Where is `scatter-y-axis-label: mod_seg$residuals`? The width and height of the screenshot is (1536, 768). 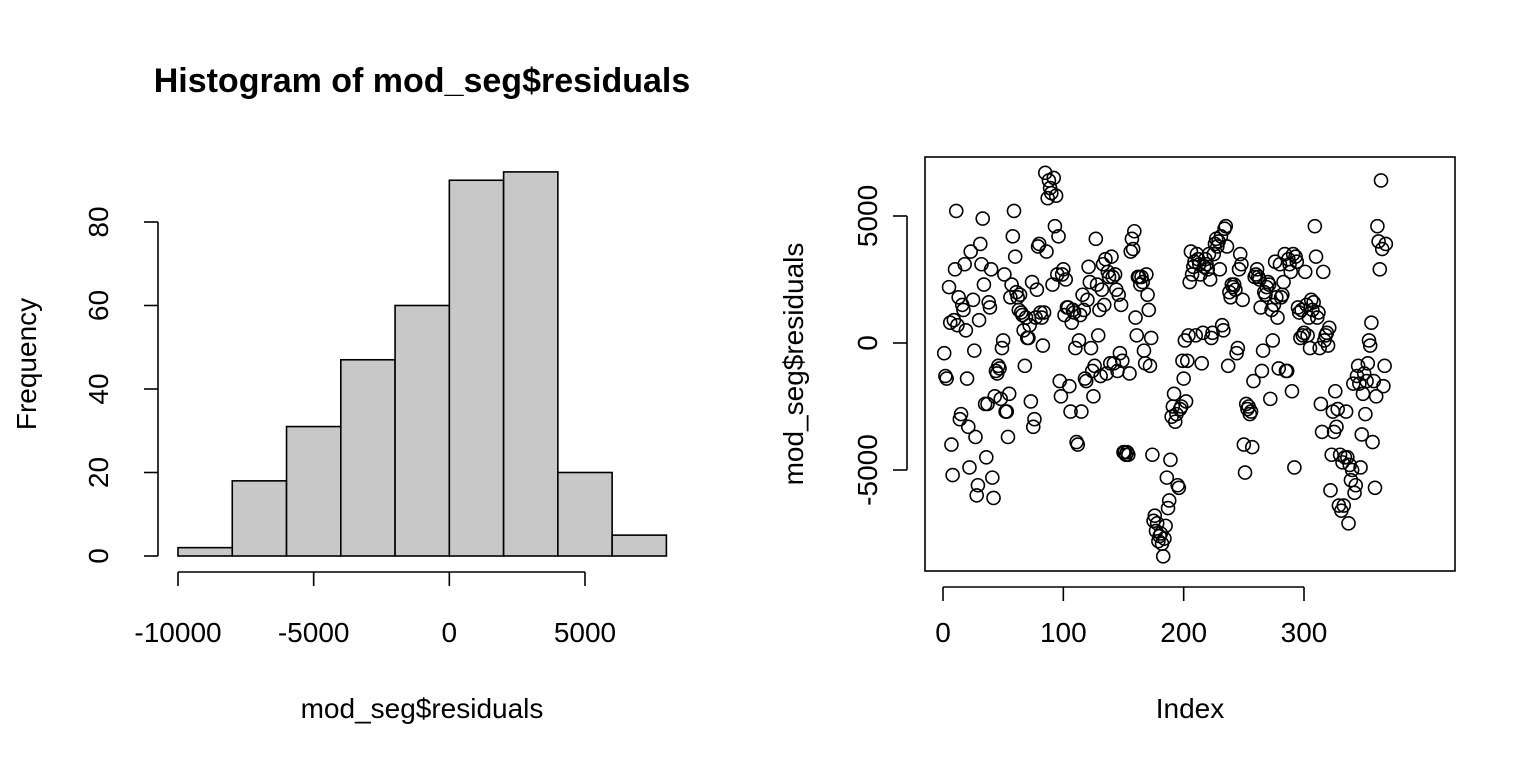 scatter-y-axis-label: mod_seg$residuals is located at coordinates (793, 364).